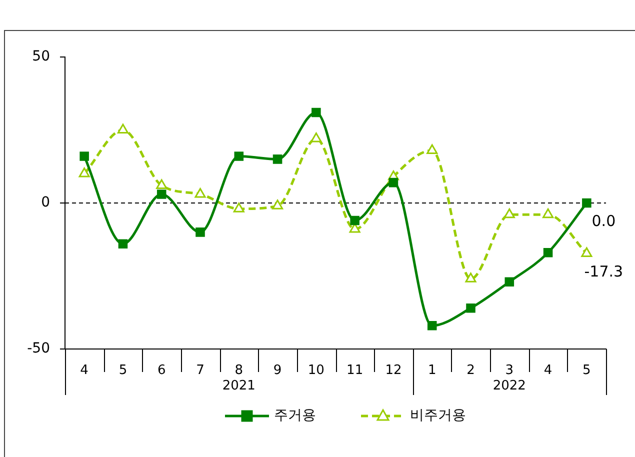 The image size is (635, 457). What do you see at coordinates (38, 348) in the screenshot?
I see `y-tick-label: -50` at bounding box center [38, 348].